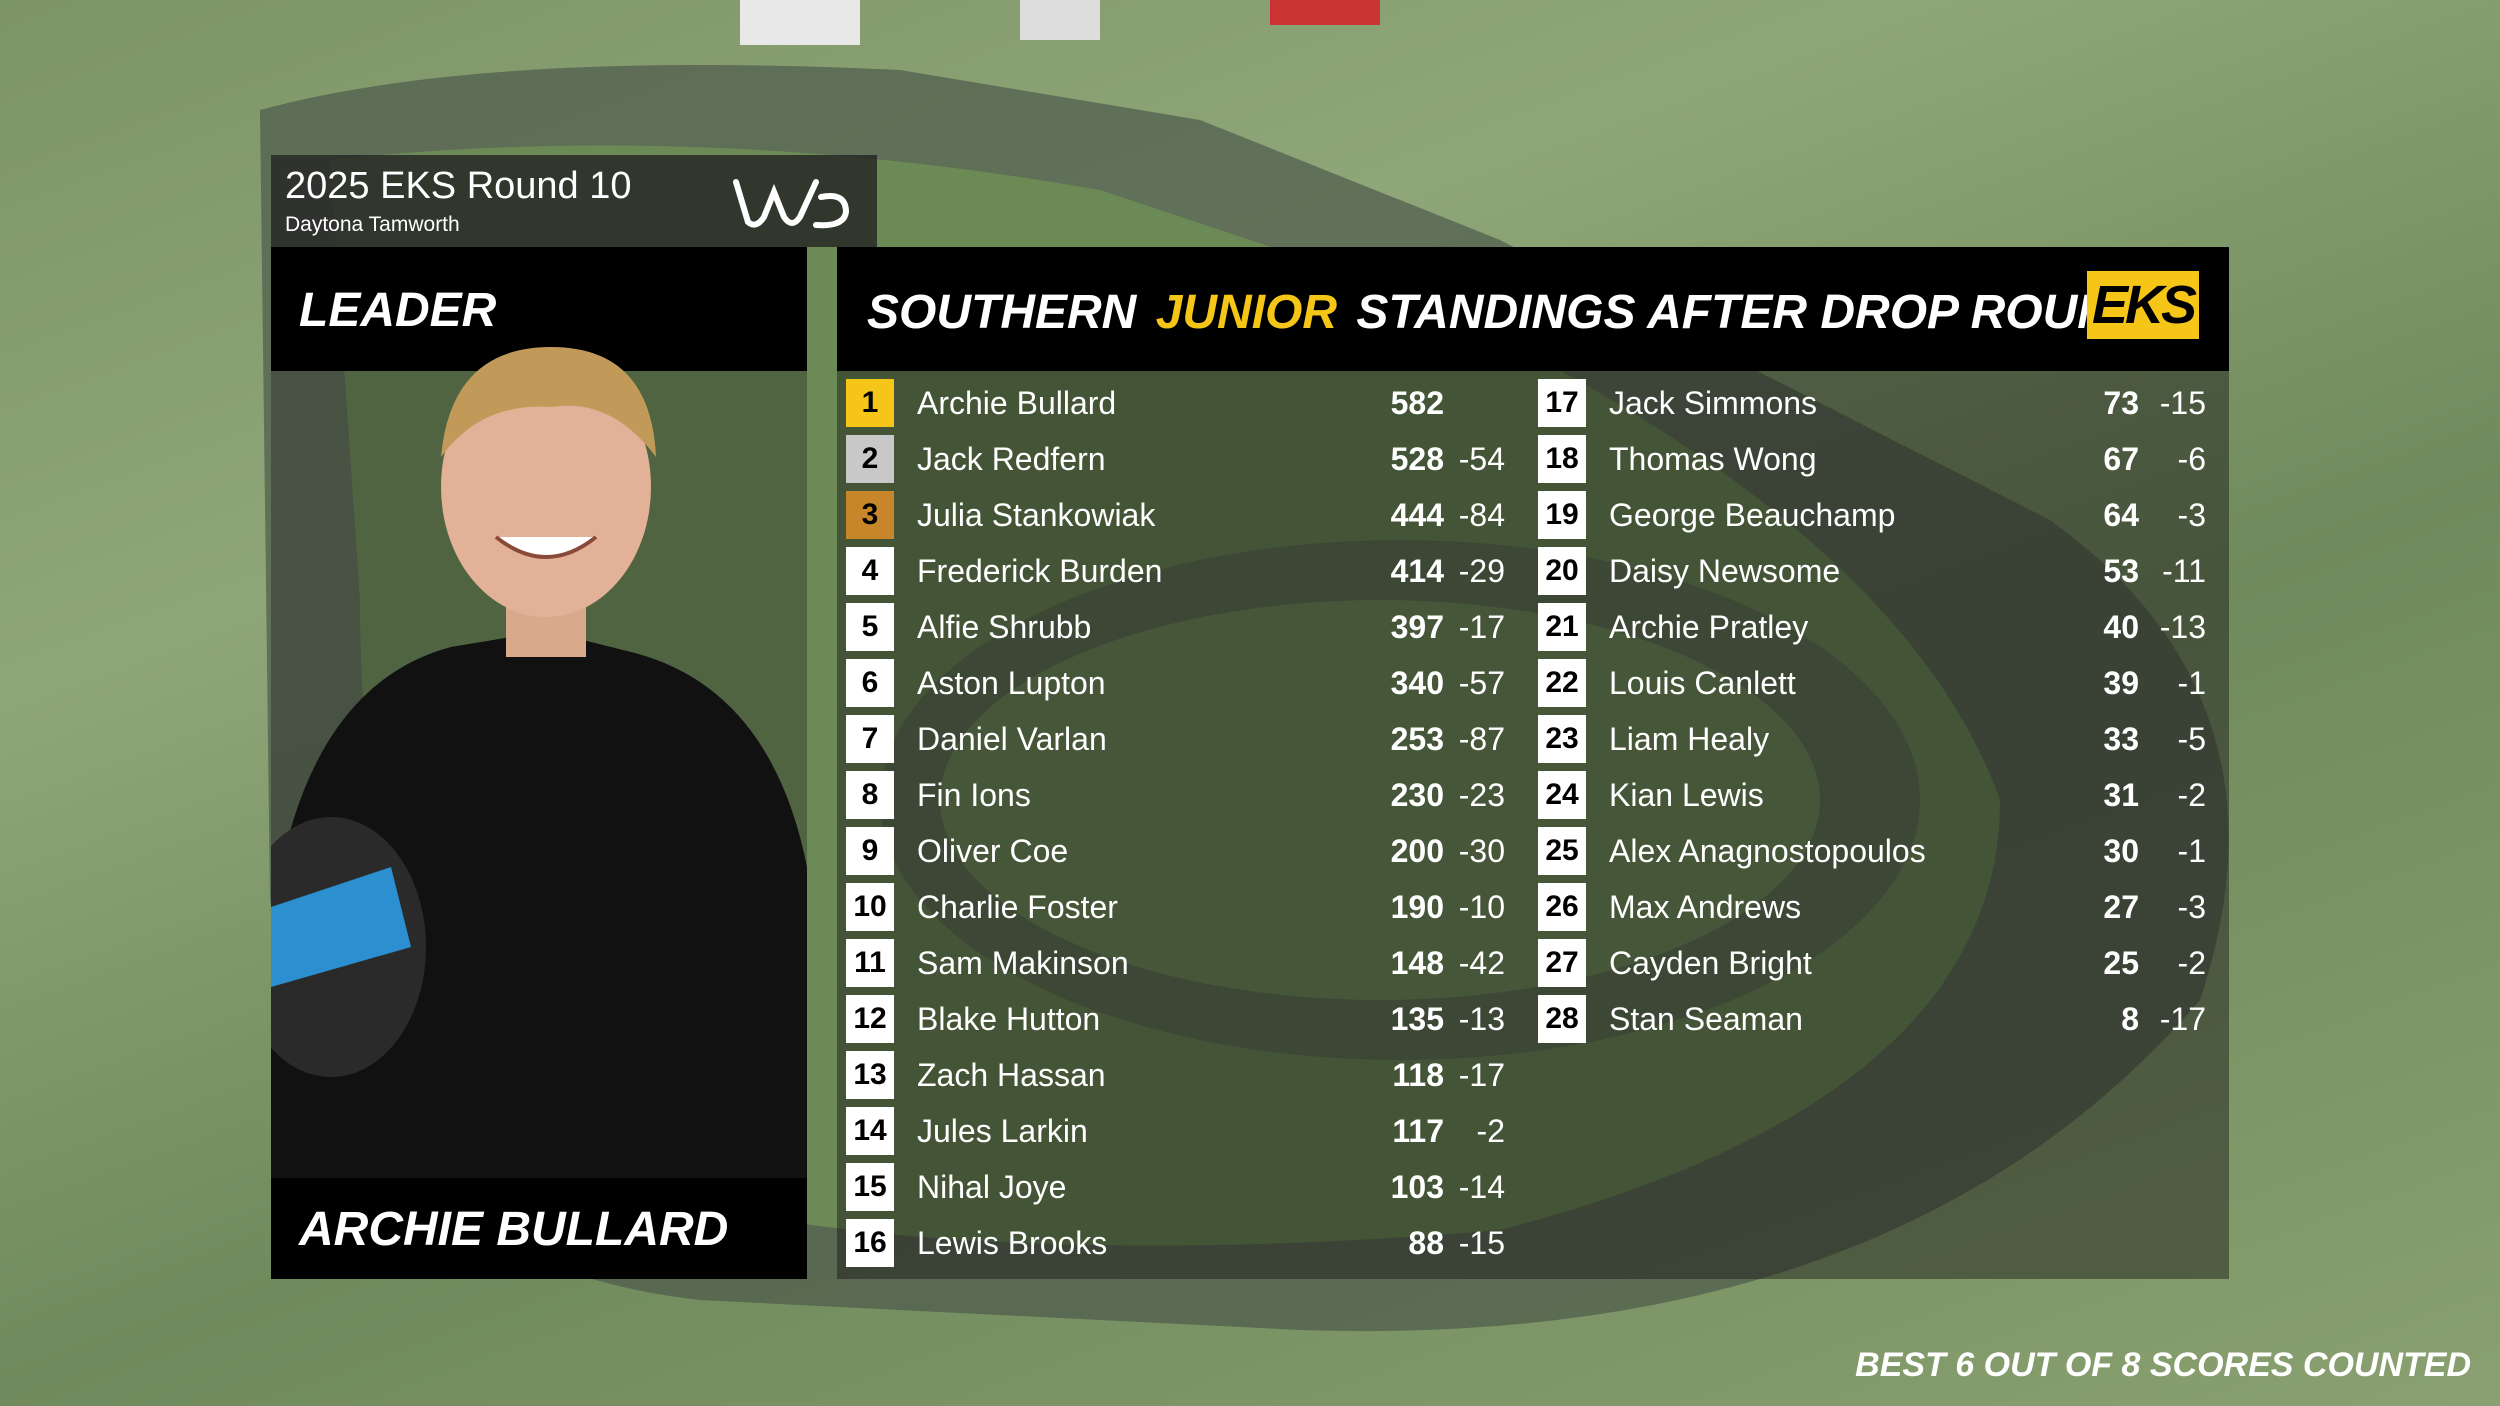 The height and width of the screenshot is (1406, 2500). What do you see at coordinates (1417, 683) in the screenshot?
I see `points: 340` at bounding box center [1417, 683].